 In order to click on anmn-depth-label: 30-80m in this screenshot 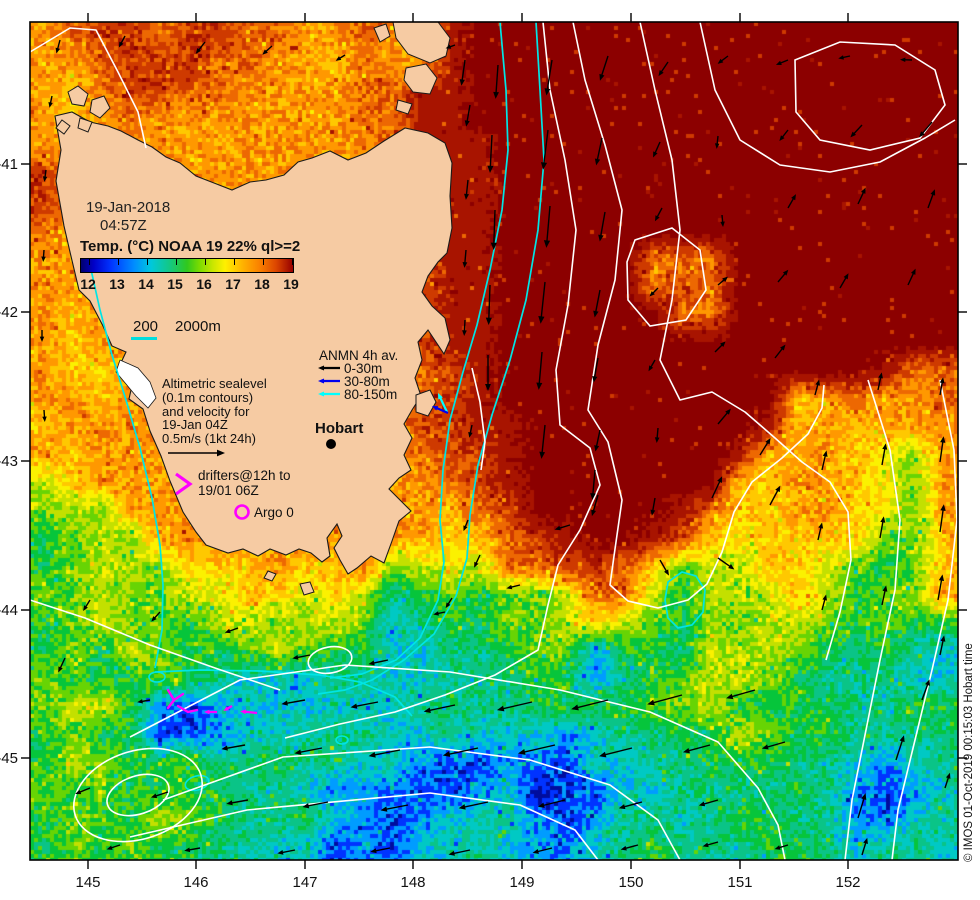, I will do `click(367, 381)`.